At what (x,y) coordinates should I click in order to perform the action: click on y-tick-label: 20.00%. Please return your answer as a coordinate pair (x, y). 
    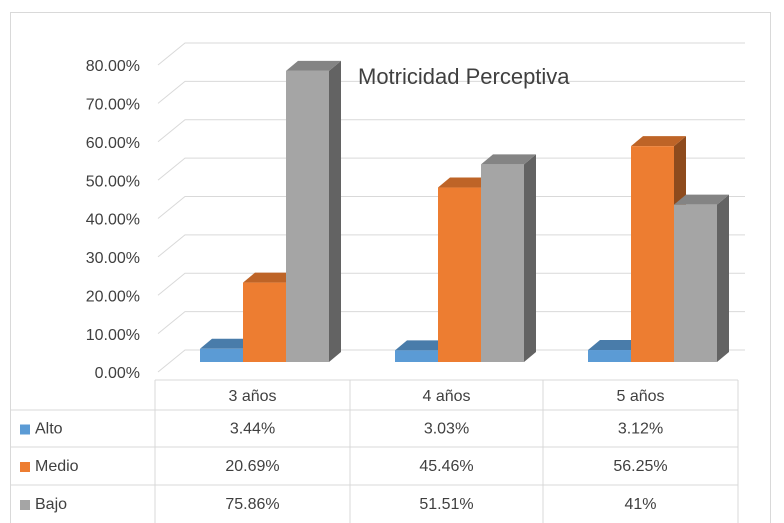
    Looking at the image, I should click on (113, 296).